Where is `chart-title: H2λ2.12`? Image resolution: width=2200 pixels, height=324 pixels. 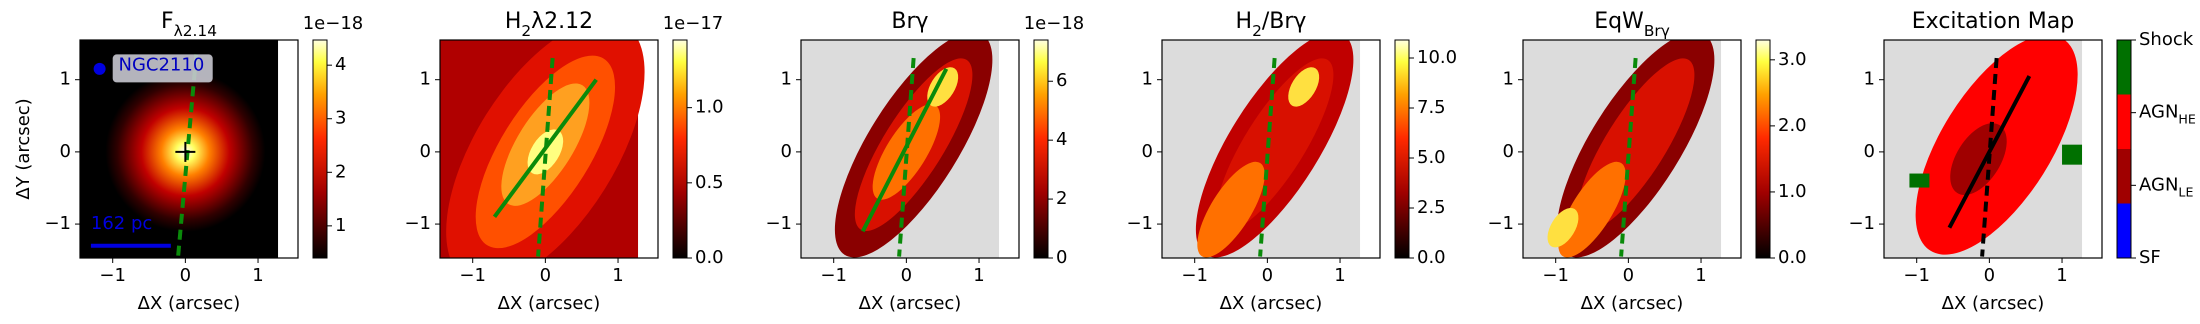 chart-title: H2λ2.12 is located at coordinates (549, 24).